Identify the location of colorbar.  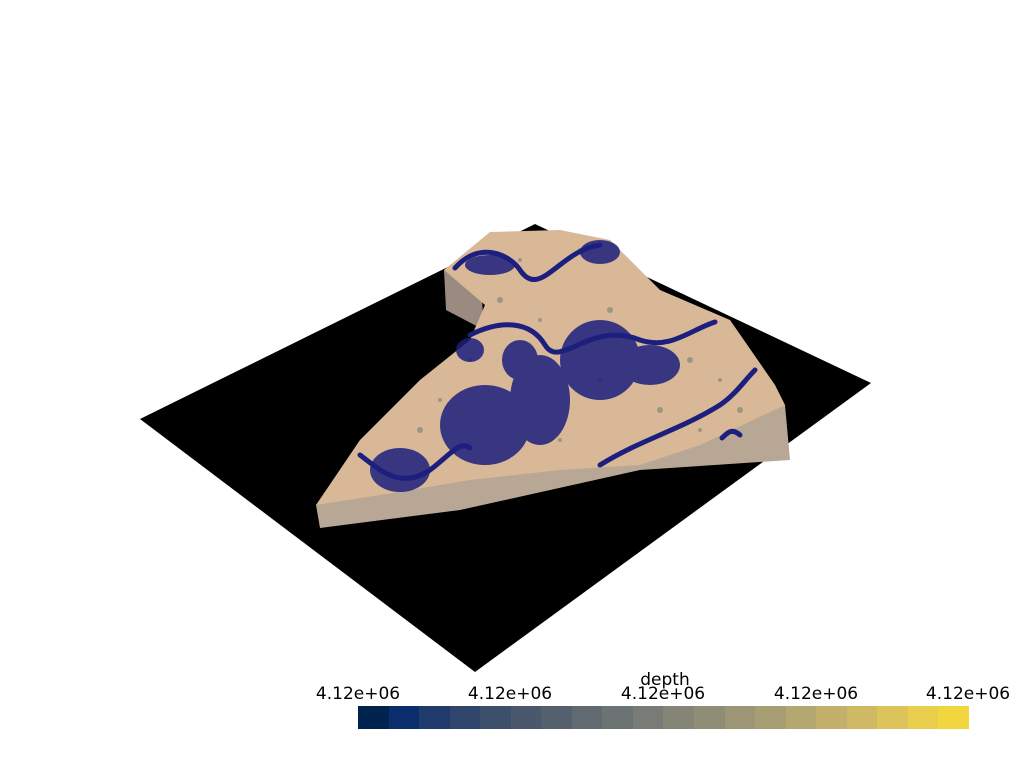
(663, 717).